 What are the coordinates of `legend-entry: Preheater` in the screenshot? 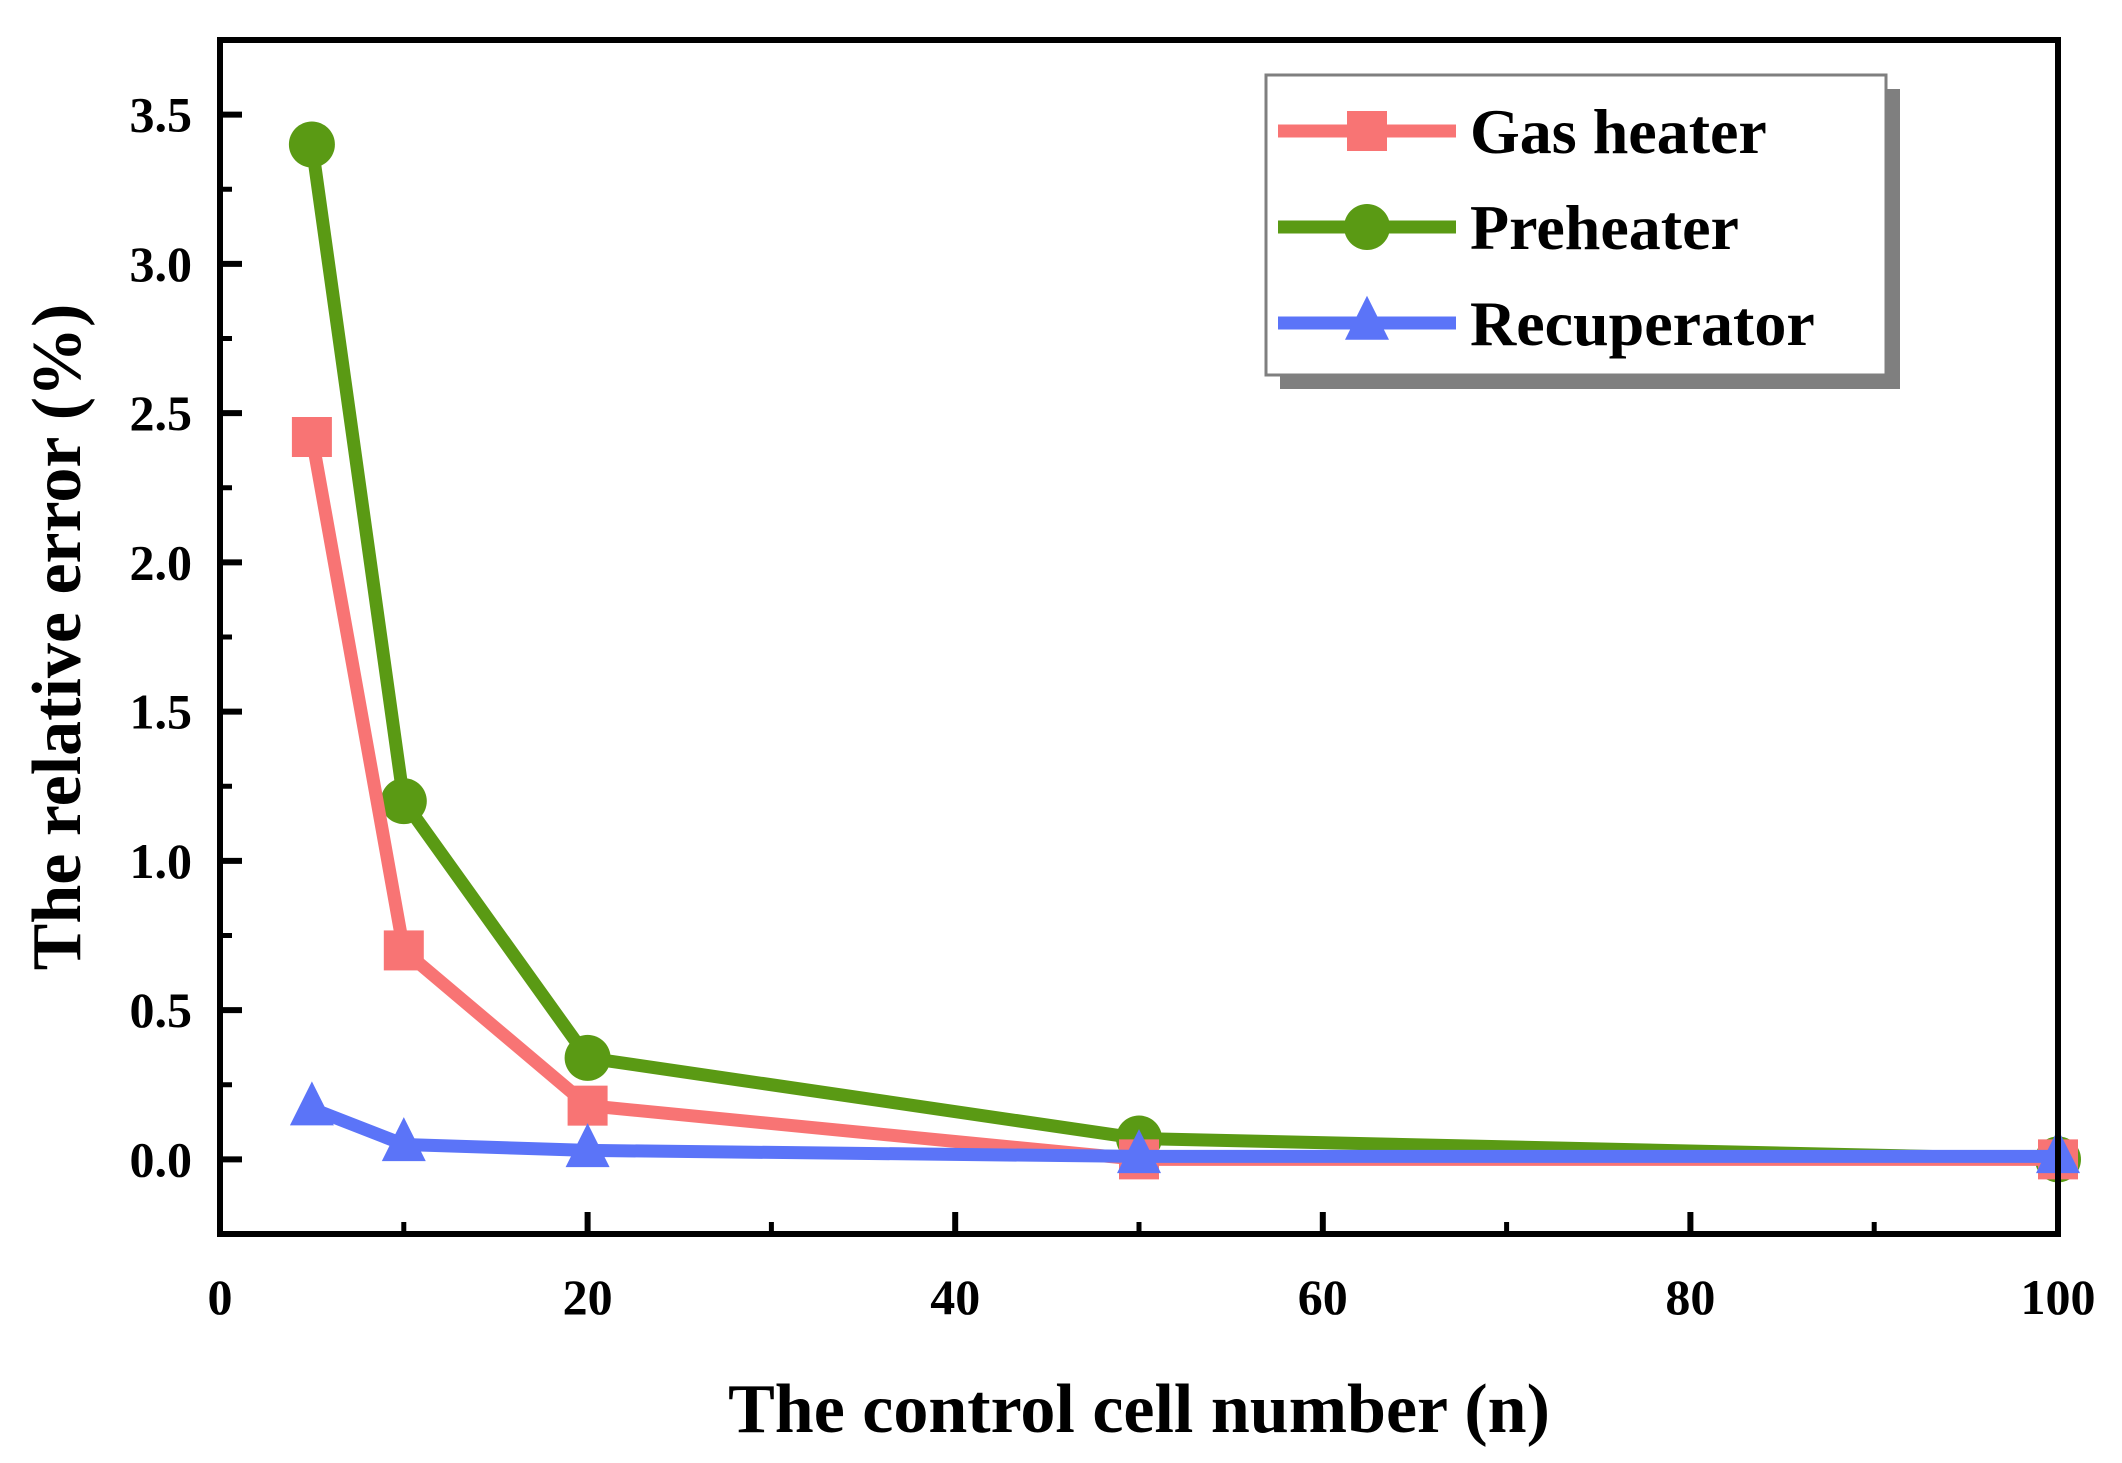 It's located at (1508, 227).